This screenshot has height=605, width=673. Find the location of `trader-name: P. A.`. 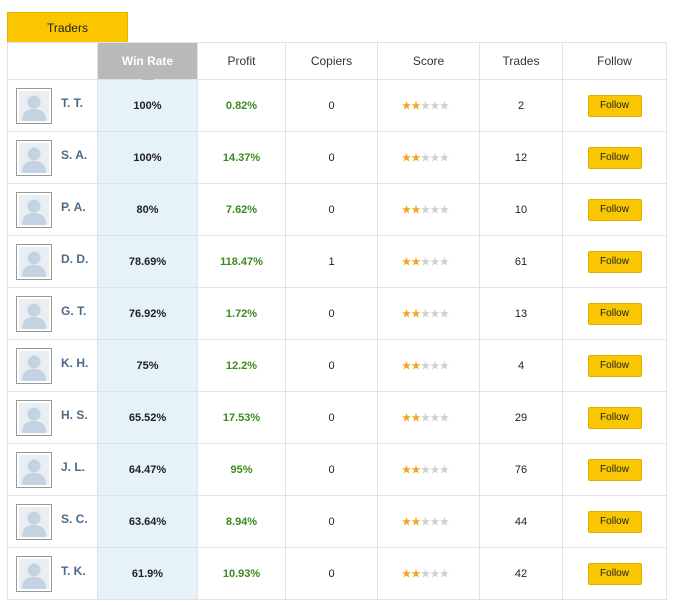

trader-name: P. A. is located at coordinates (73, 207).